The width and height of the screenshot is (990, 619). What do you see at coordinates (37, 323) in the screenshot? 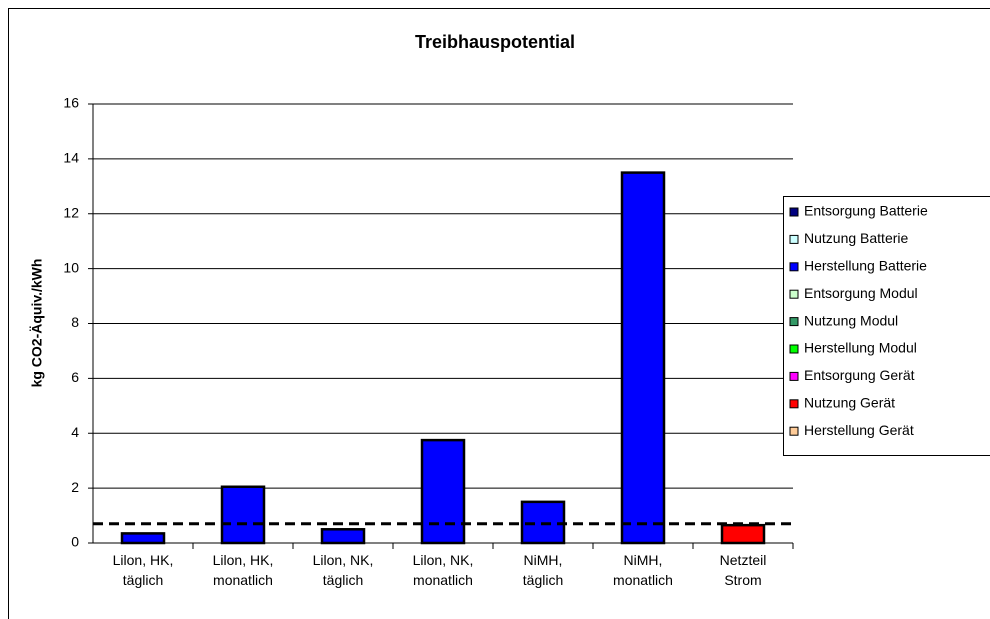
I see `y-axis-label: kg CO2-Äquiv./kWh` at bounding box center [37, 323].